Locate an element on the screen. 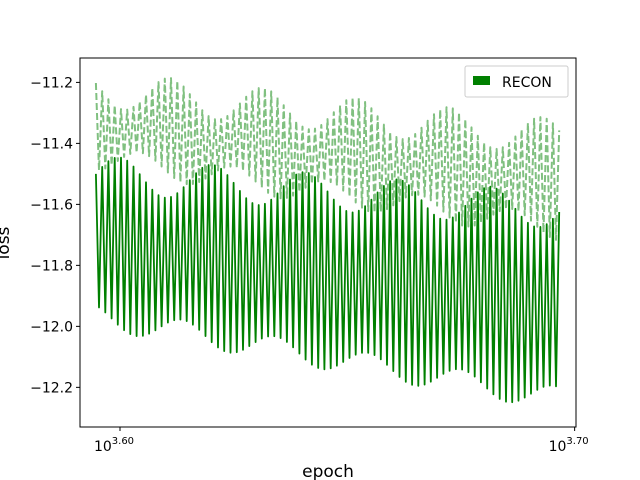  legend: RECON is located at coordinates (516, 81).